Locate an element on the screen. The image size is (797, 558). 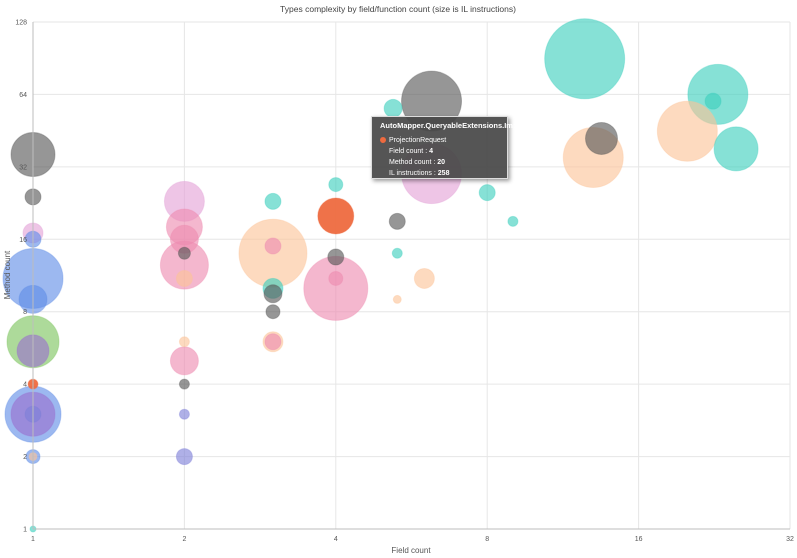
tooltip-field-row: Field count : 4 is located at coordinates (411, 151).